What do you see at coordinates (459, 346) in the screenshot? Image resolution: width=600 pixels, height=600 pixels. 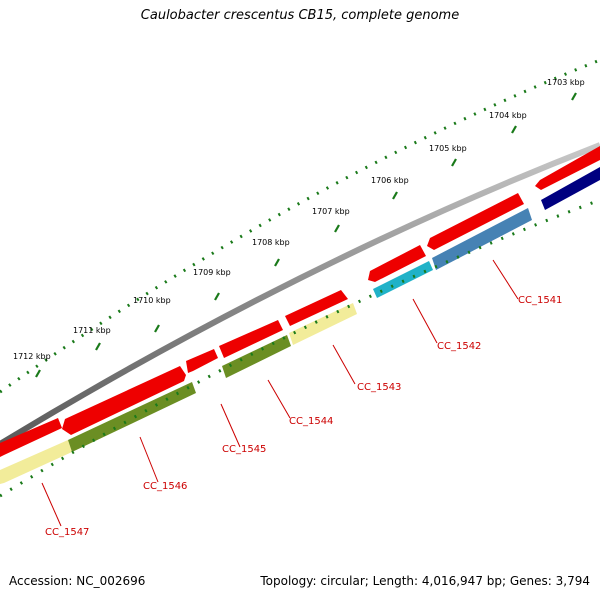 I see `gene-label-cc1542: CC_1542` at bounding box center [459, 346].